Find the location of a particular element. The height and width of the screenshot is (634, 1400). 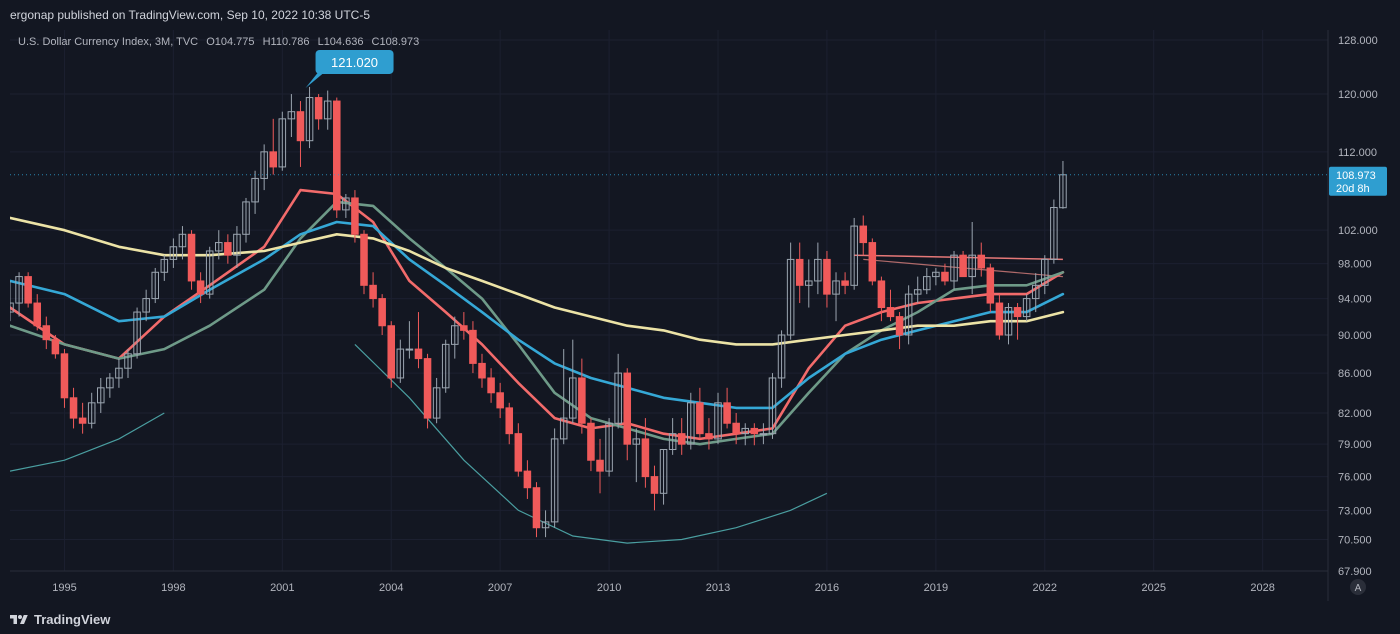

price-tick-label: 94.000 is located at coordinates (1355, 300).